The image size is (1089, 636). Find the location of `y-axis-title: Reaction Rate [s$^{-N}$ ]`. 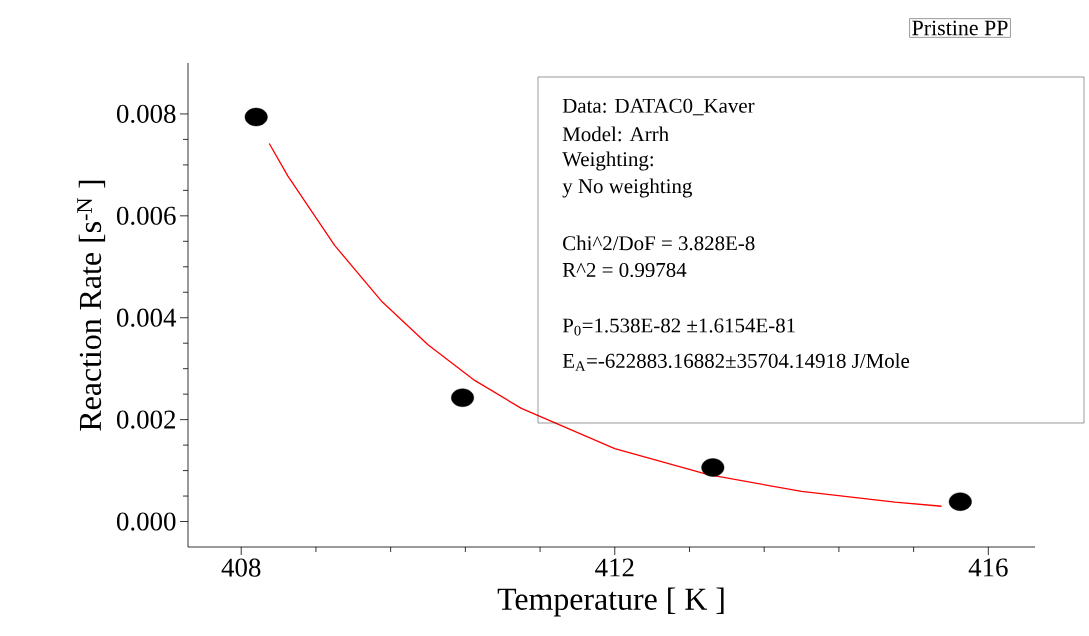

y-axis-title: Reaction Rate [s$^{-N}$ ] is located at coordinates (91, 305).